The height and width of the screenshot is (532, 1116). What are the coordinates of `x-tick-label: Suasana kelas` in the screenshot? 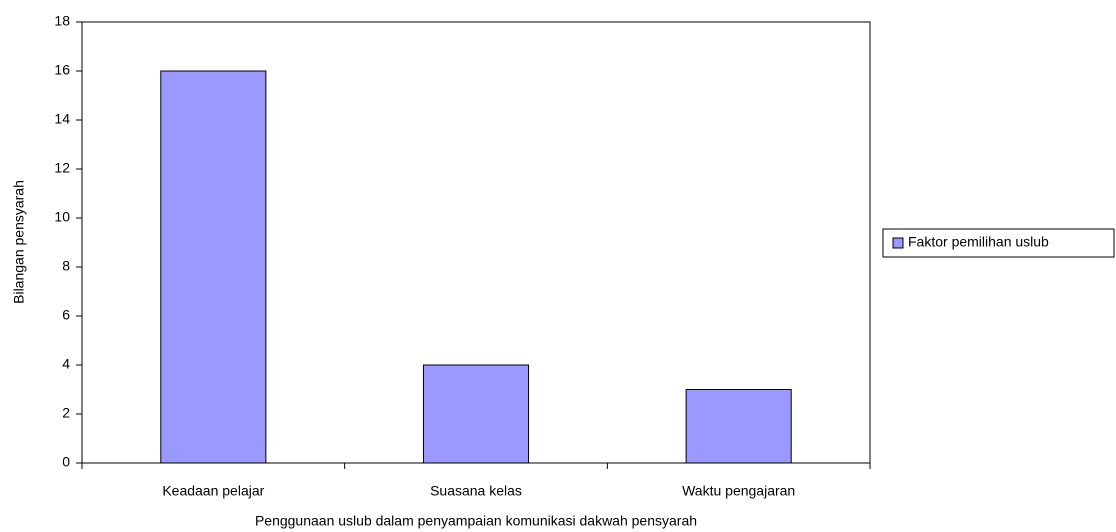 It's located at (476, 491).